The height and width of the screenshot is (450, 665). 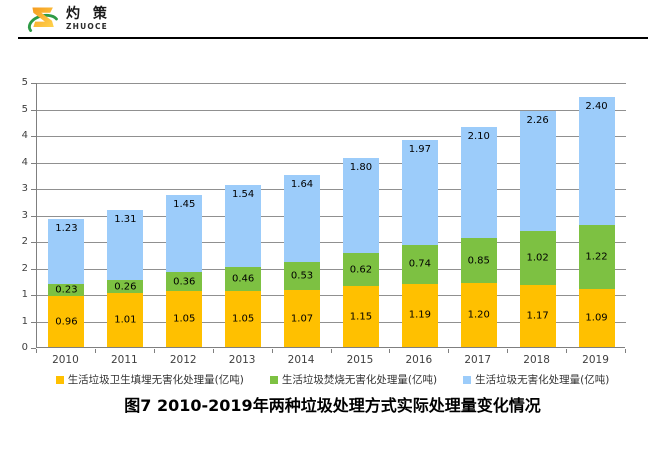 I want to click on bar-value-label: 0.85, so click(x=478, y=261).